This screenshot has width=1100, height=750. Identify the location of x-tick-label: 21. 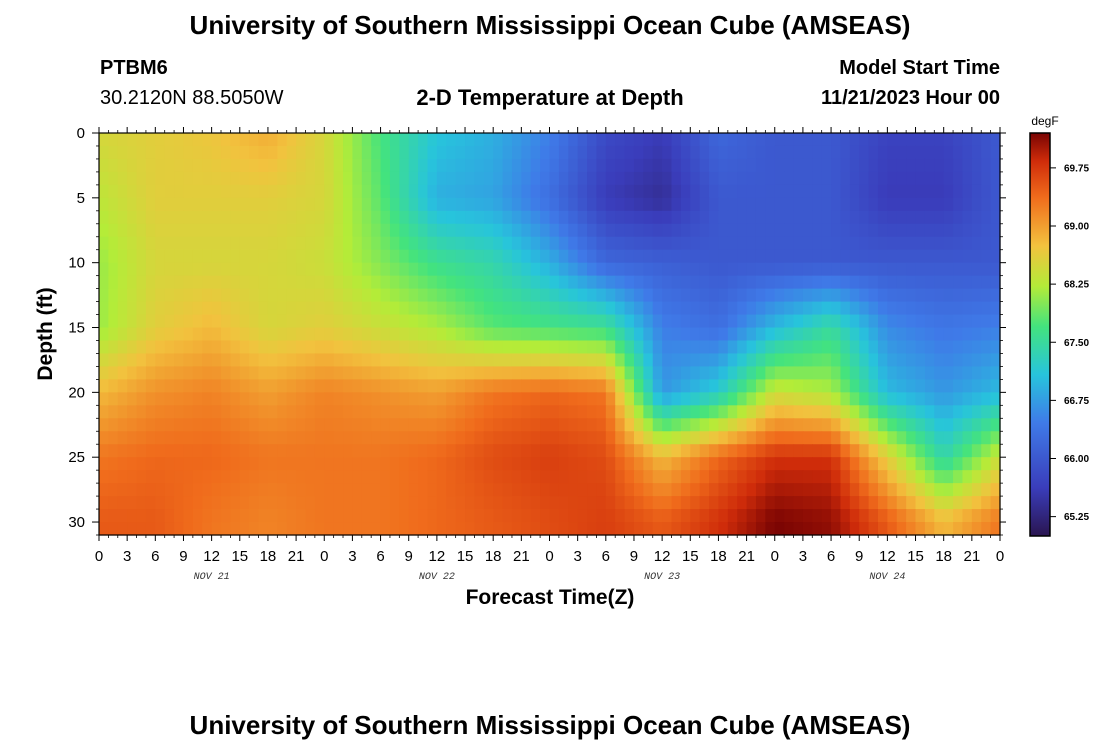
(521, 556).